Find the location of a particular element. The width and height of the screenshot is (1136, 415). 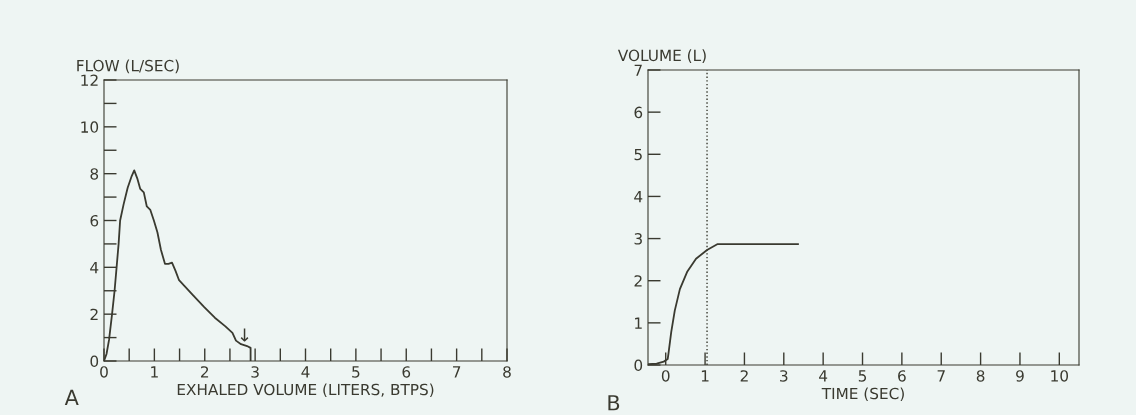

y-tick-label: 12 is located at coordinates (89, 80).